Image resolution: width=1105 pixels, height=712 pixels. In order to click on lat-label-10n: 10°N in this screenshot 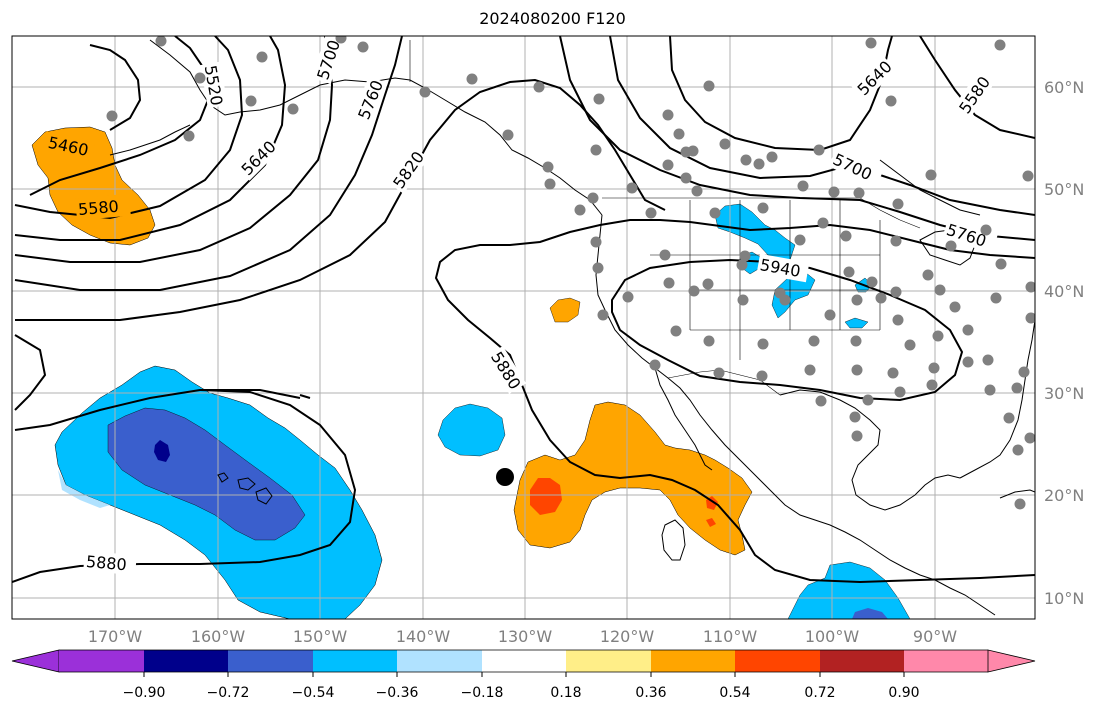, I will do `click(1064, 598)`.